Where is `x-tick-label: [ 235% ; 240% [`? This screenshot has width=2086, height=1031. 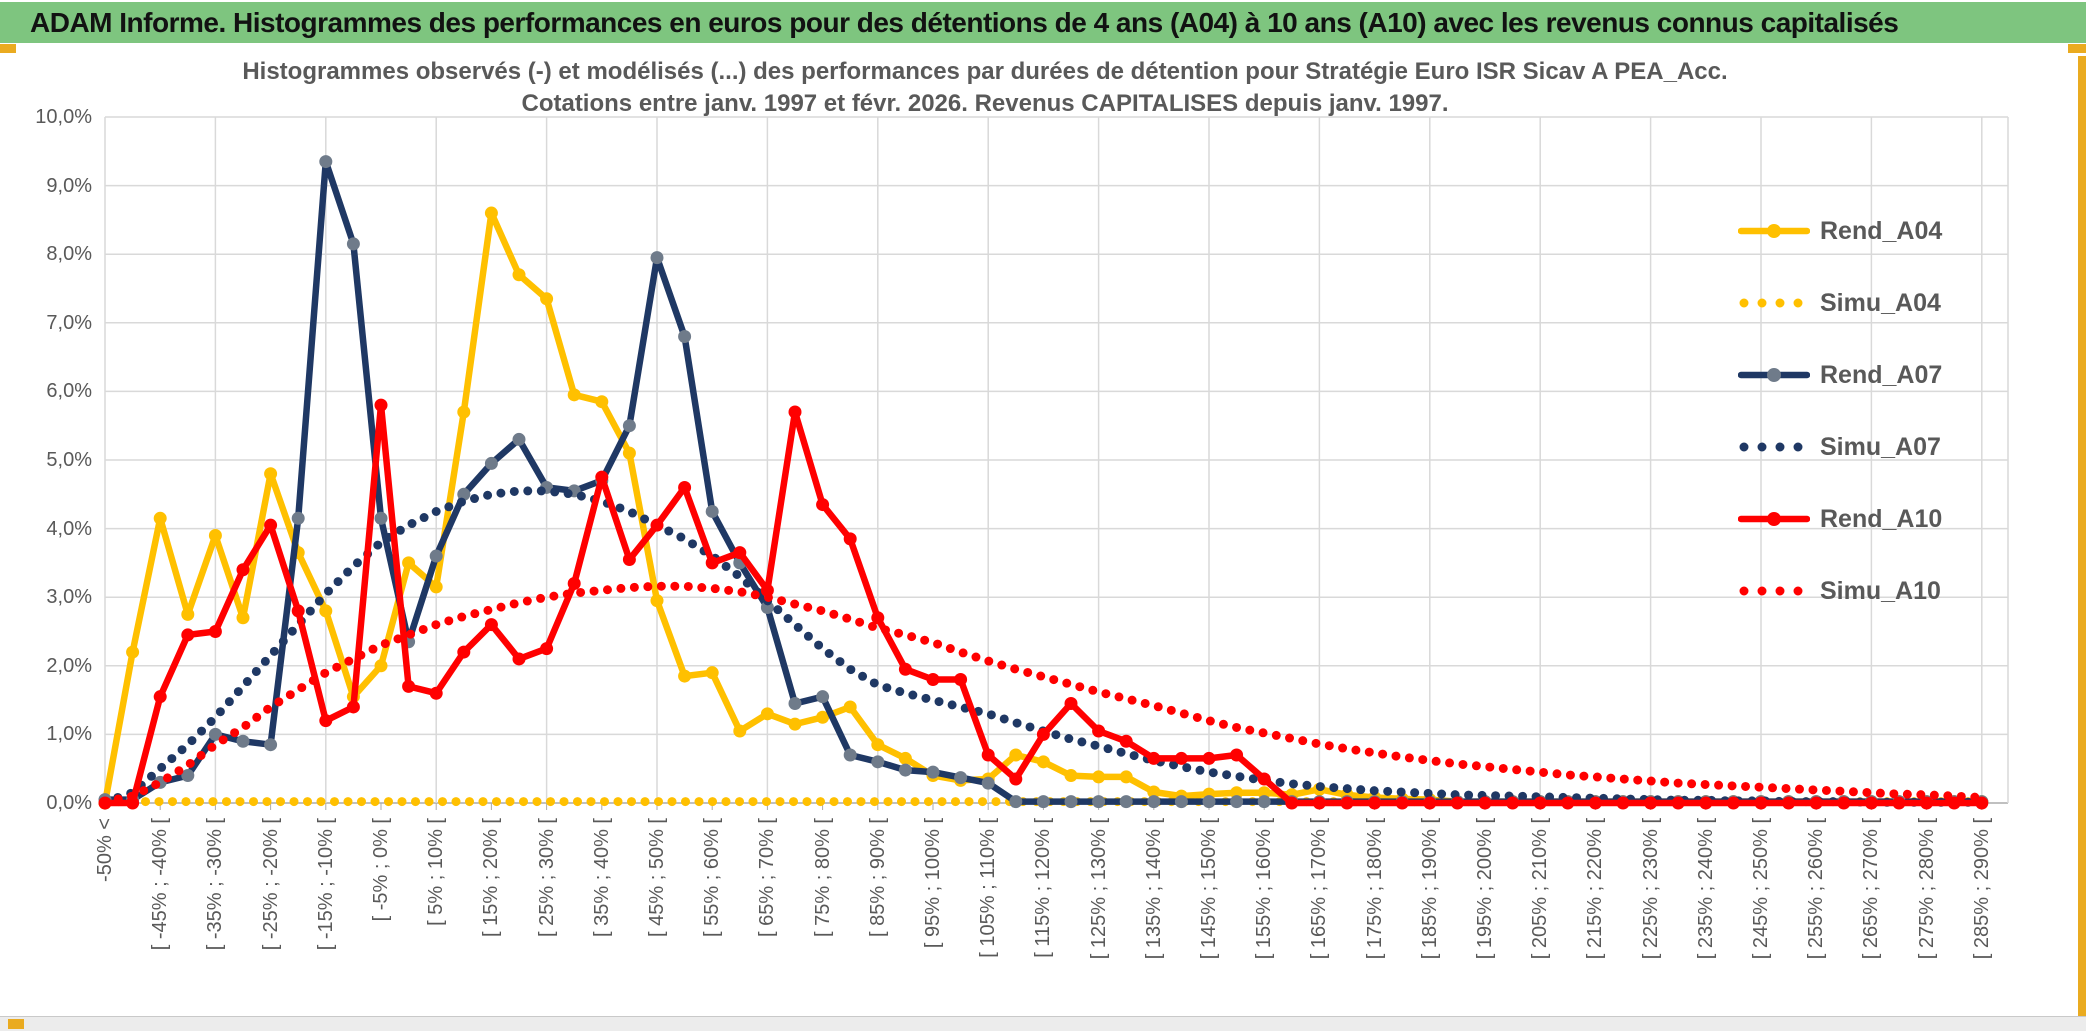
x-tick-label: [ 235% ; 240% [ is located at coordinates (1705, 889).